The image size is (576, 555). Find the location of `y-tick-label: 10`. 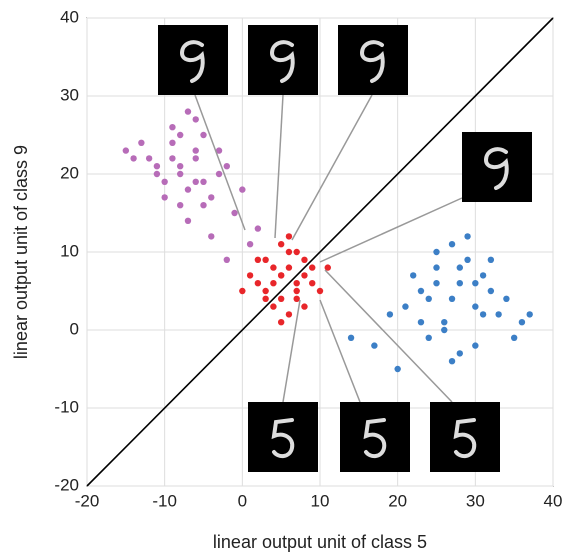

y-tick-label: 10 is located at coordinates (69, 250).